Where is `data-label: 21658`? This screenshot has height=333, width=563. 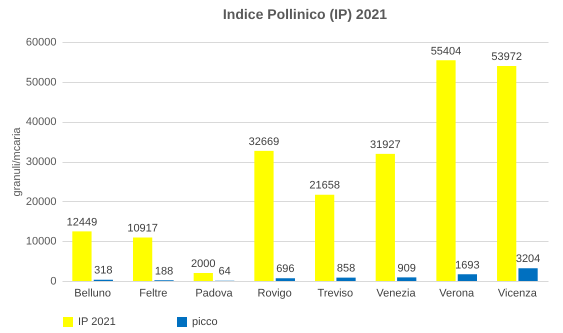
data-label: 21658 is located at coordinates (324, 186).